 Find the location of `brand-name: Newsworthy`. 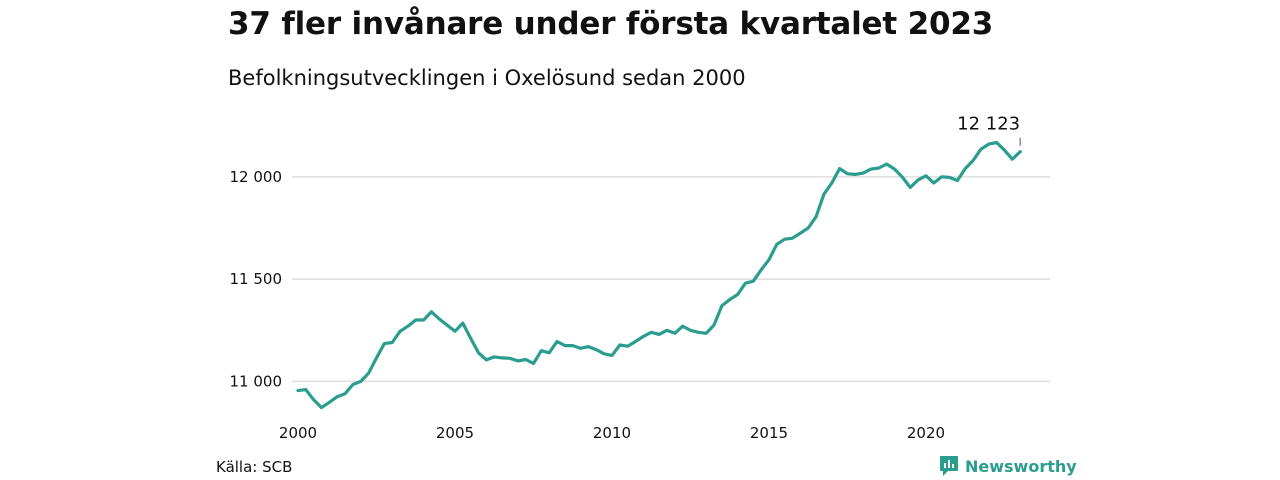

brand-name: Newsworthy is located at coordinates (1021, 466).